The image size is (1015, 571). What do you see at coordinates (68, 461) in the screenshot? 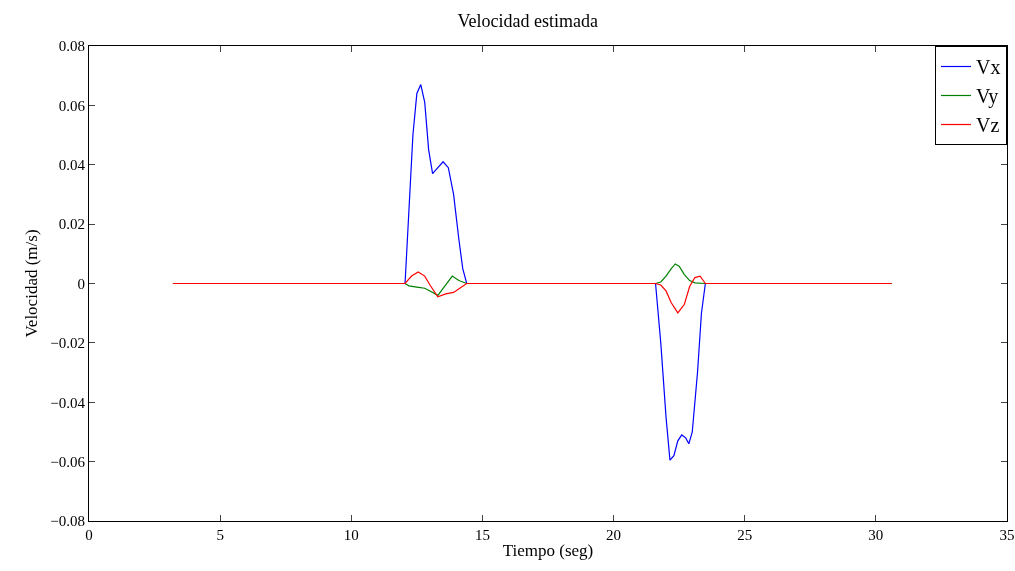
I see `y-tick-label: −0.06` at bounding box center [68, 461].